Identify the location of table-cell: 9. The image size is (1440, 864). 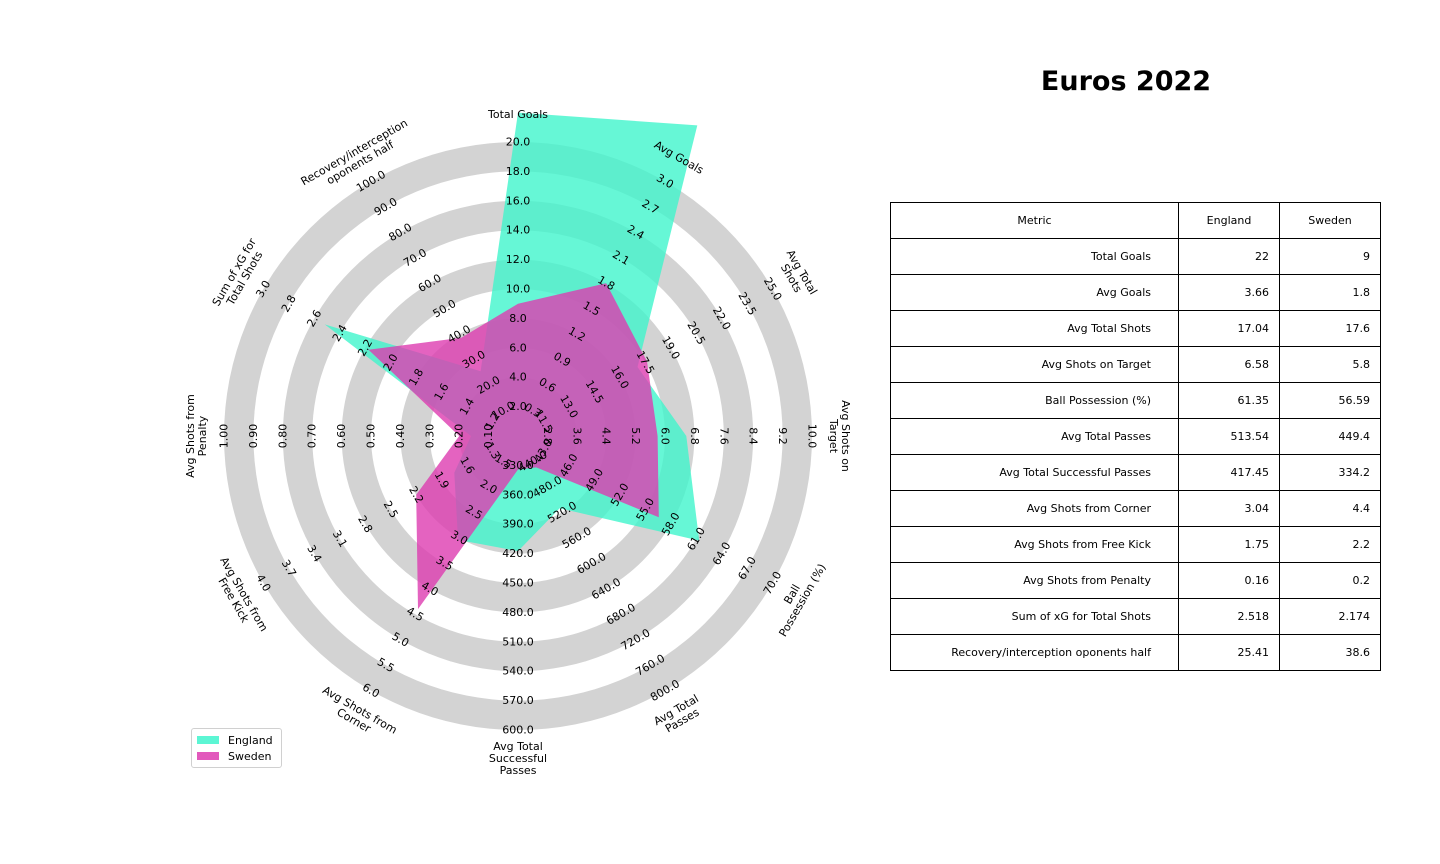
(1330, 256).